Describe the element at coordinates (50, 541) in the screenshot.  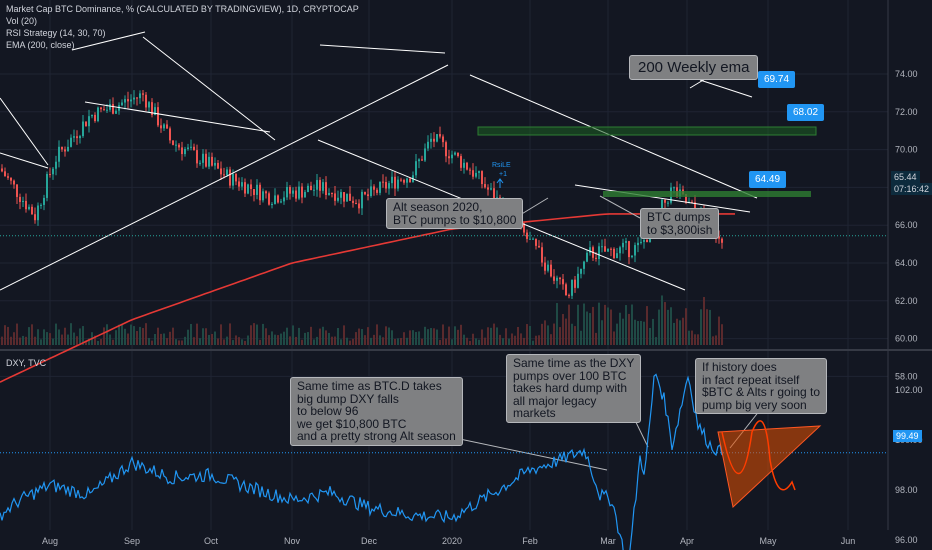
I see `time-tick: Aug` at that location.